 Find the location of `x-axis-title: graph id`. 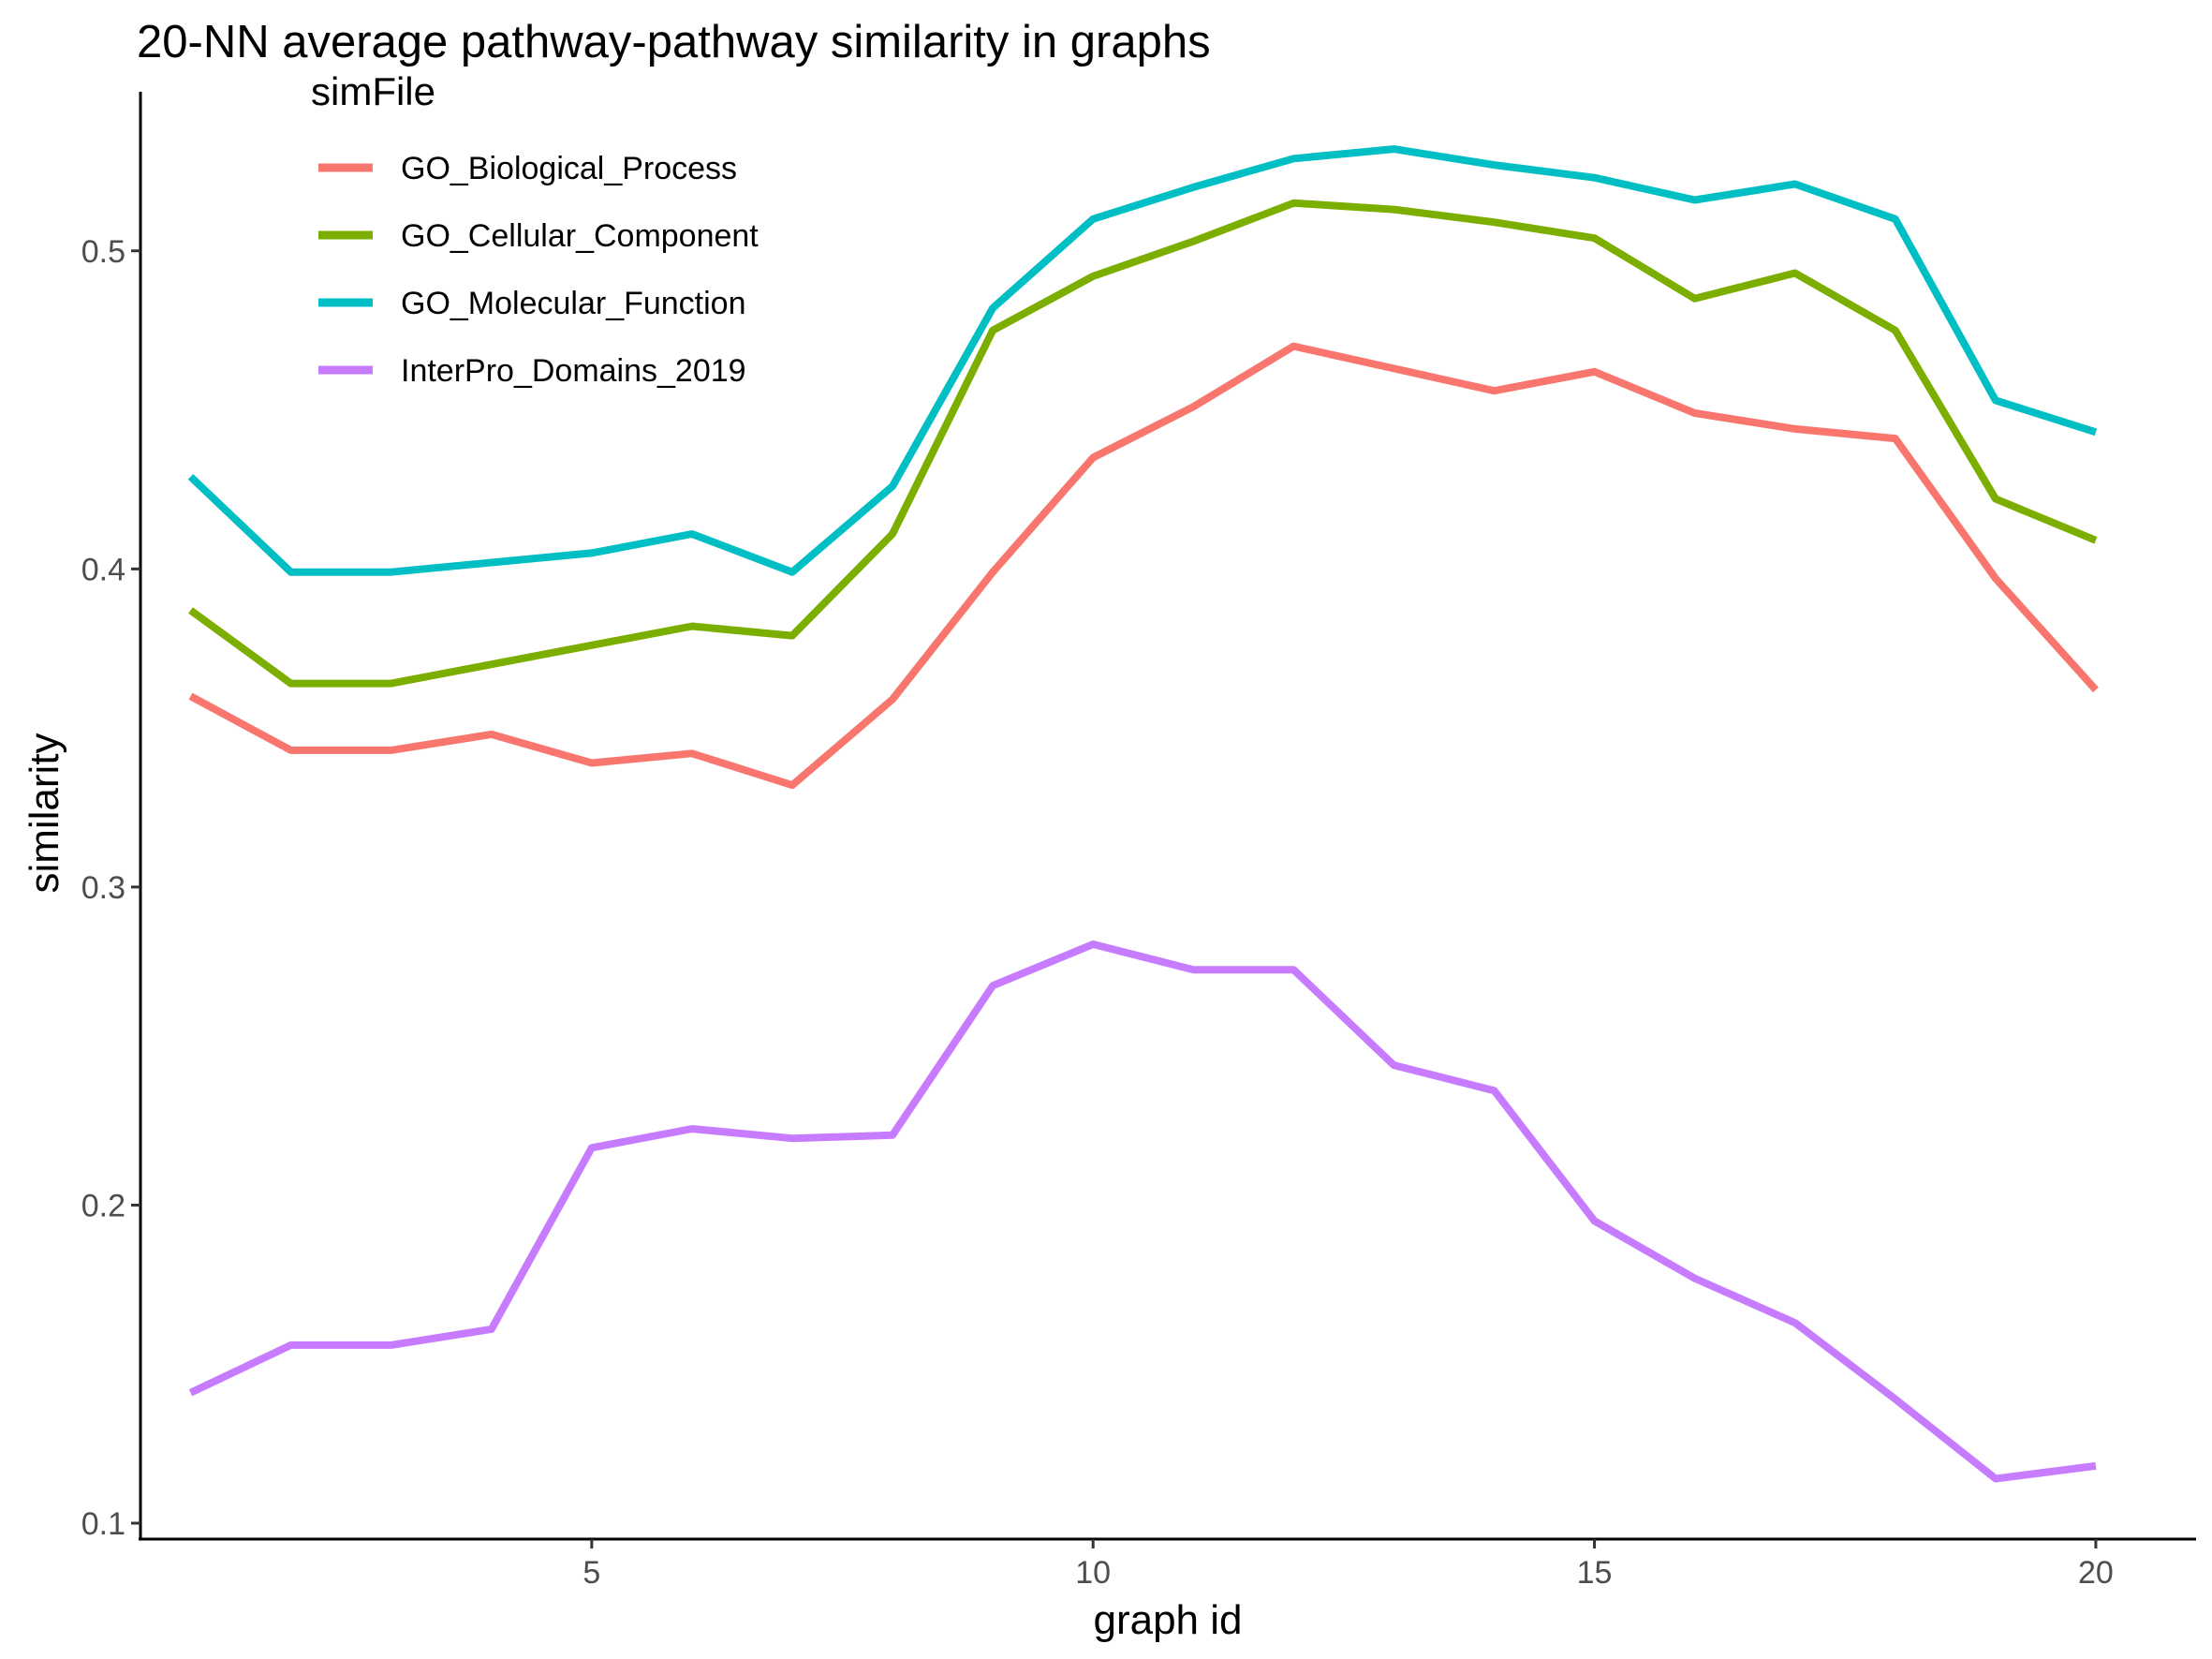

x-axis-title: graph id is located at coordinates (1167, 1620).